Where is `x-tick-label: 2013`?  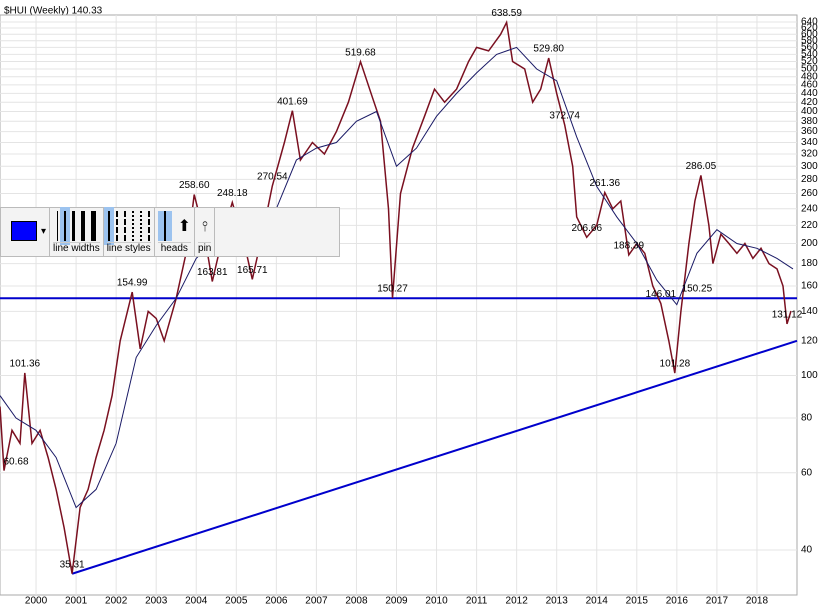
x-tick-label: 2013 is located at coordinates (557, 601).